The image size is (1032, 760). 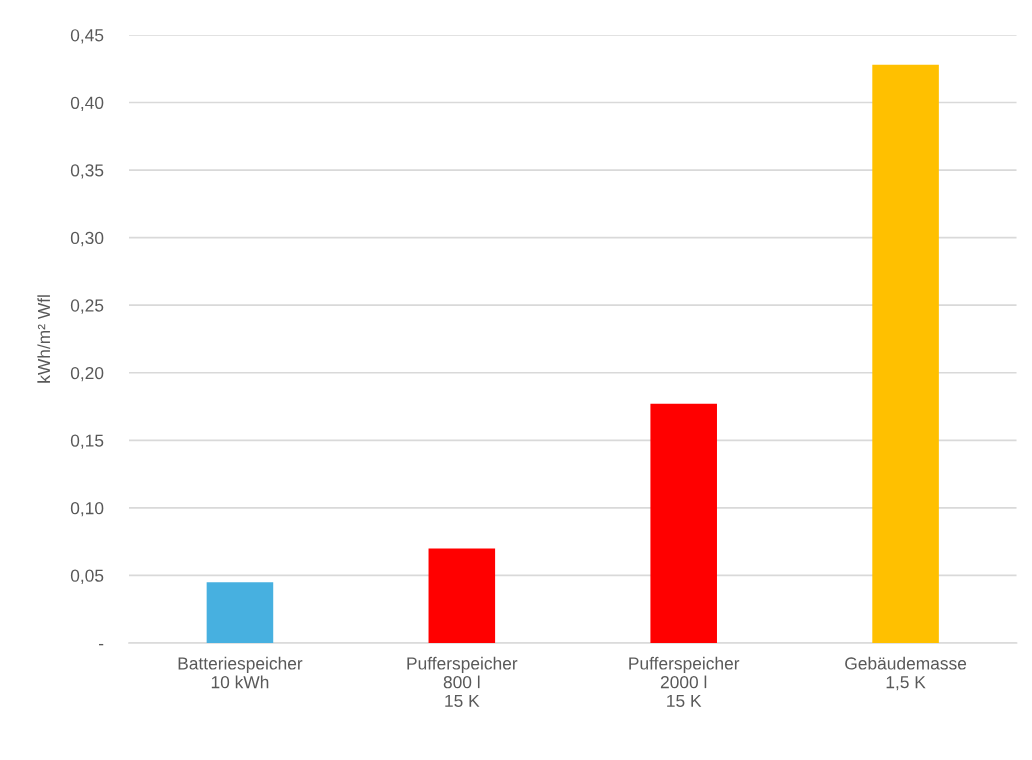 What do you see at coordinates (44, 339) in the screenshot?
I see `y-axis-title: kWh/m² Wfl` at bounding box center [44, 339].